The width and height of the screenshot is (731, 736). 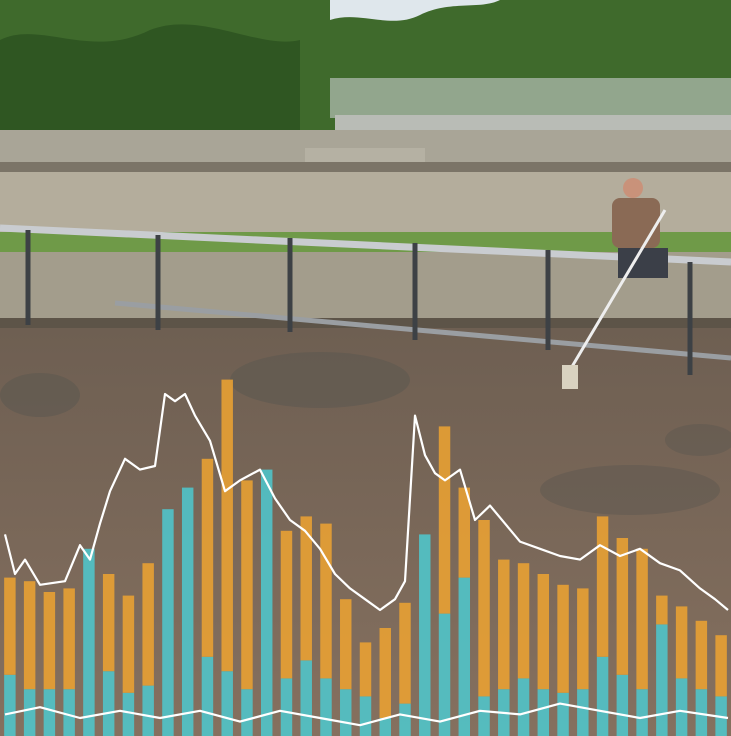 I want to click on line, so click(x=366, y=714).